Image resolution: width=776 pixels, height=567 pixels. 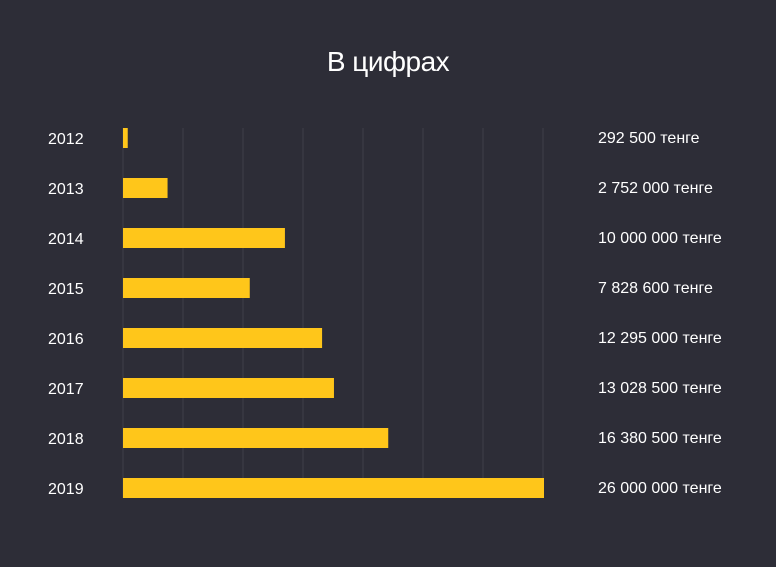 What do you see at coordinates (223, 338) in the screenshot?
I see `bar-2016` at bounding box center [223, 338].